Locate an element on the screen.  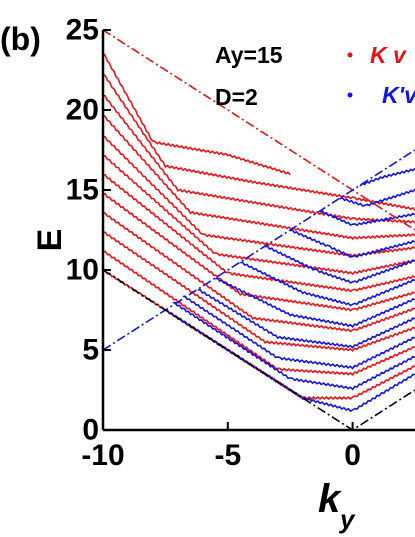
y-axis-label: E is located at coordinates (50, 240).